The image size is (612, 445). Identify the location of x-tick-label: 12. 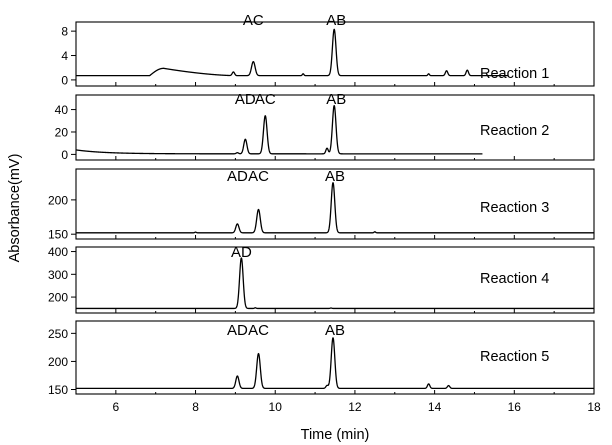
(355, 407).